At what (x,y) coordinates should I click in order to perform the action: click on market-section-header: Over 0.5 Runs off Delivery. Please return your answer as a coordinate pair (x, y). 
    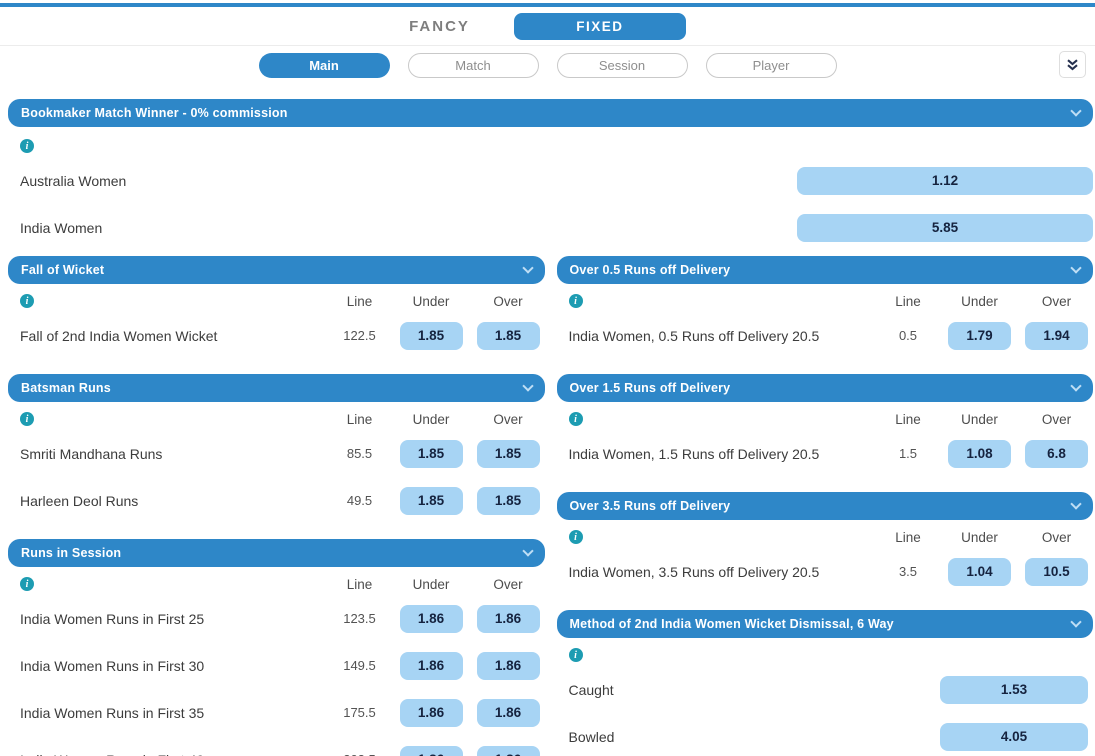
    Looking at the image, I should click on (824, 270).